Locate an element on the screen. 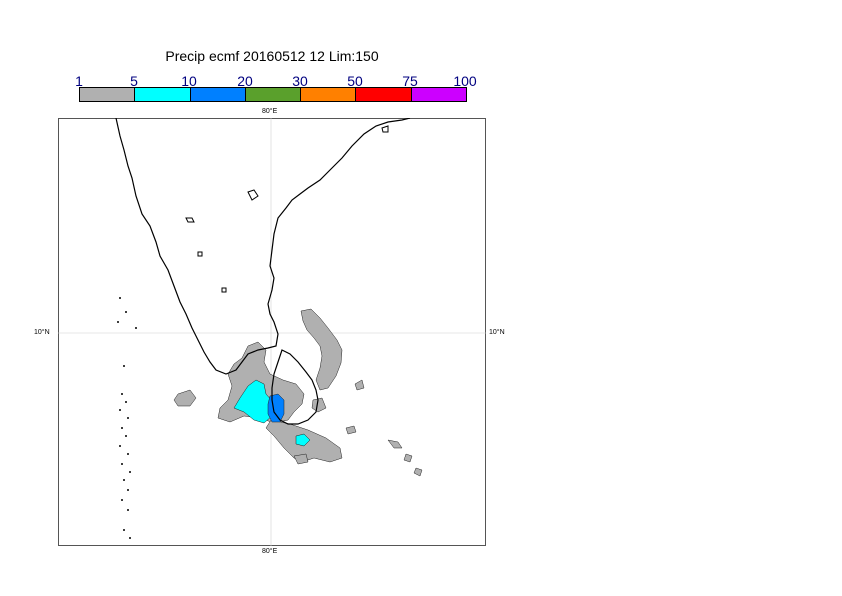  right-latitude-label: 10°N is located at coordinates (497, 332).